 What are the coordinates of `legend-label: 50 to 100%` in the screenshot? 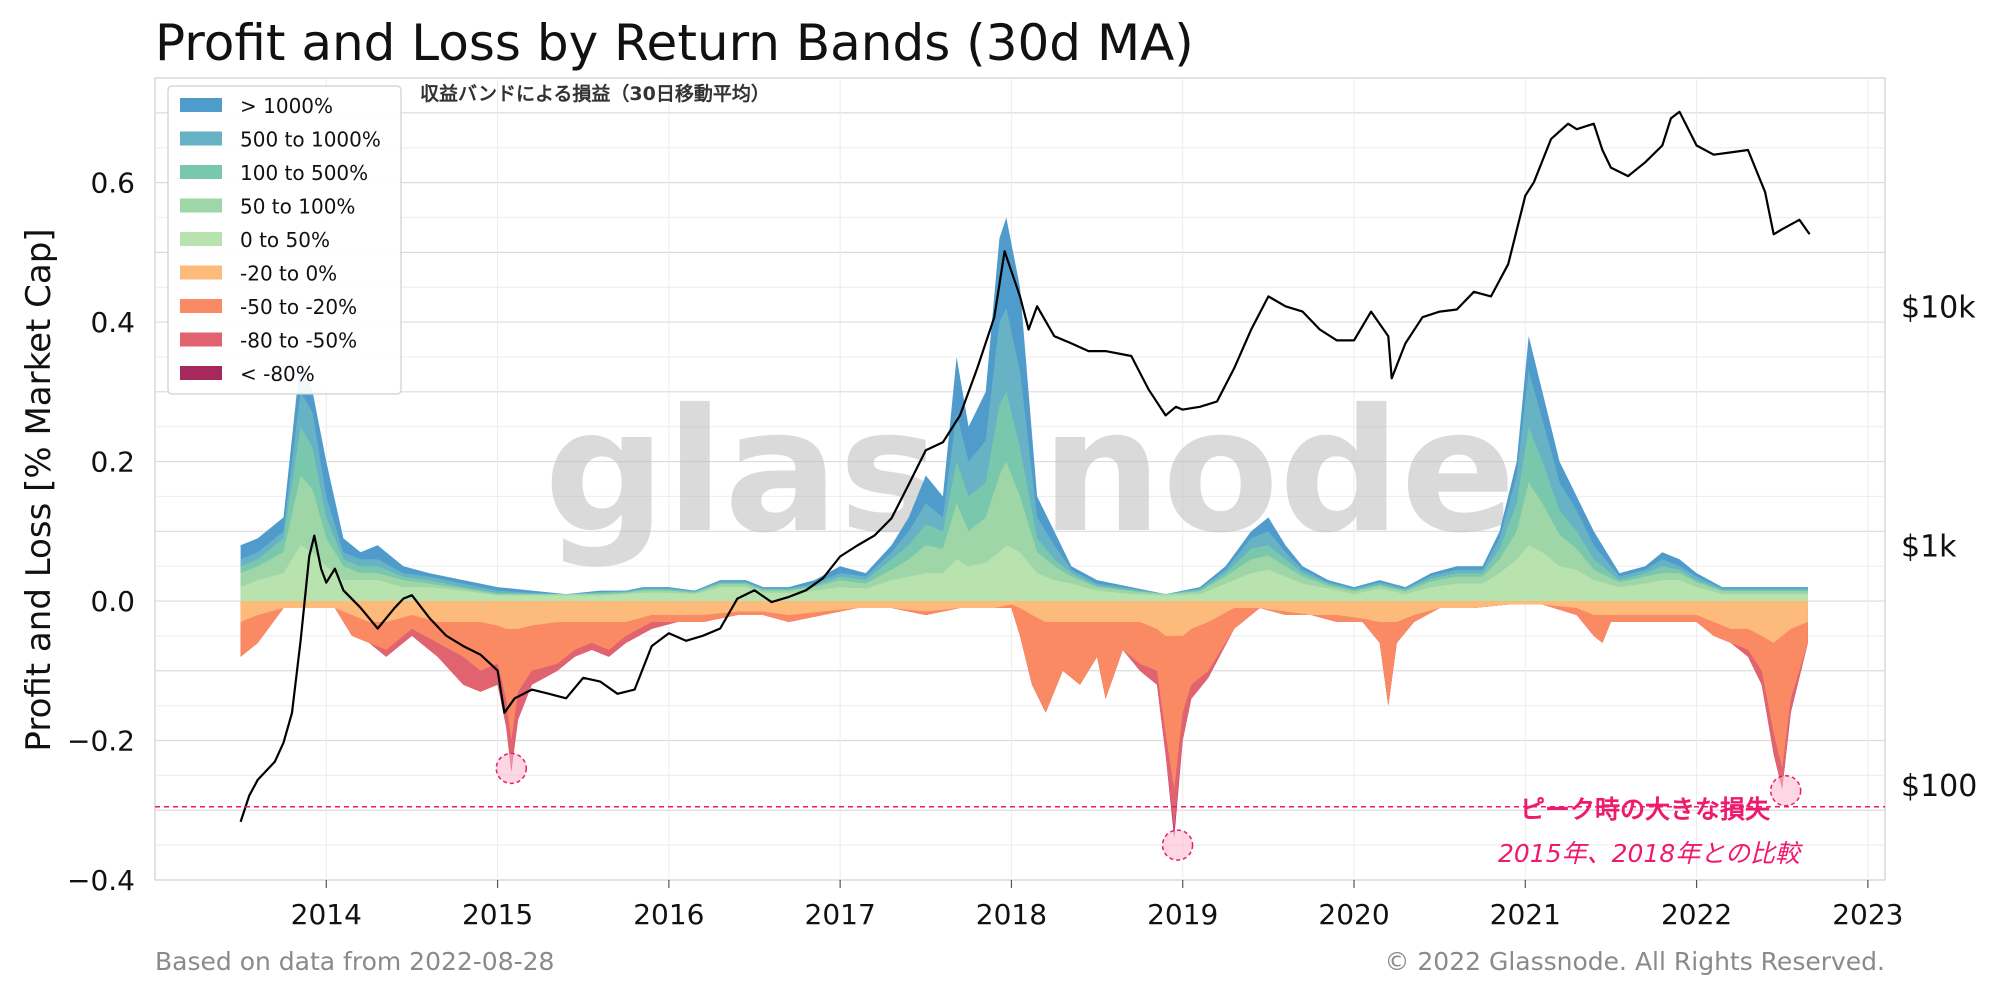 It's located at (297, 207).